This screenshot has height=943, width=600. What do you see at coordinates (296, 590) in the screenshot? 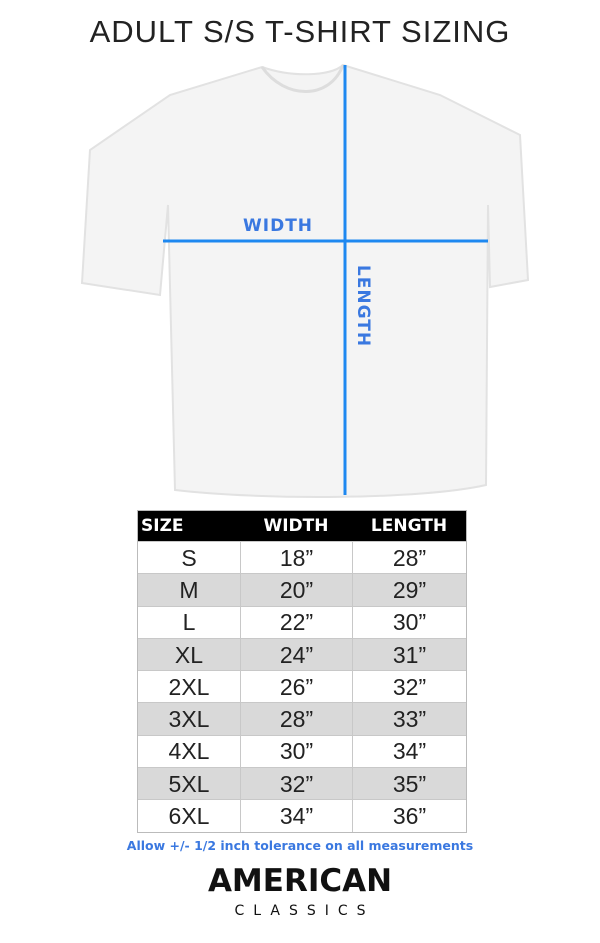
I see `cell-width: 20”` at bounding box center [296, 590].